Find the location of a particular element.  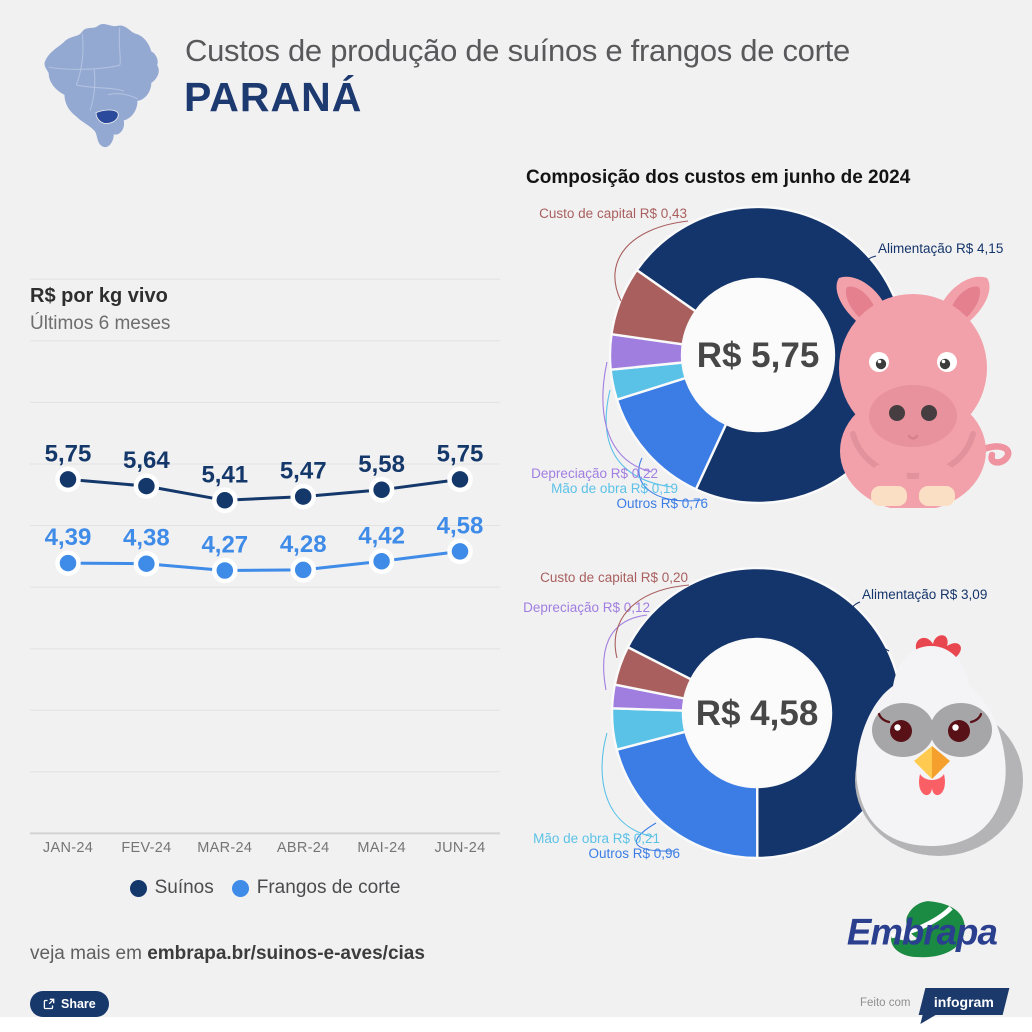

leader-line-depreciacao is located at coordinates (625, 652).